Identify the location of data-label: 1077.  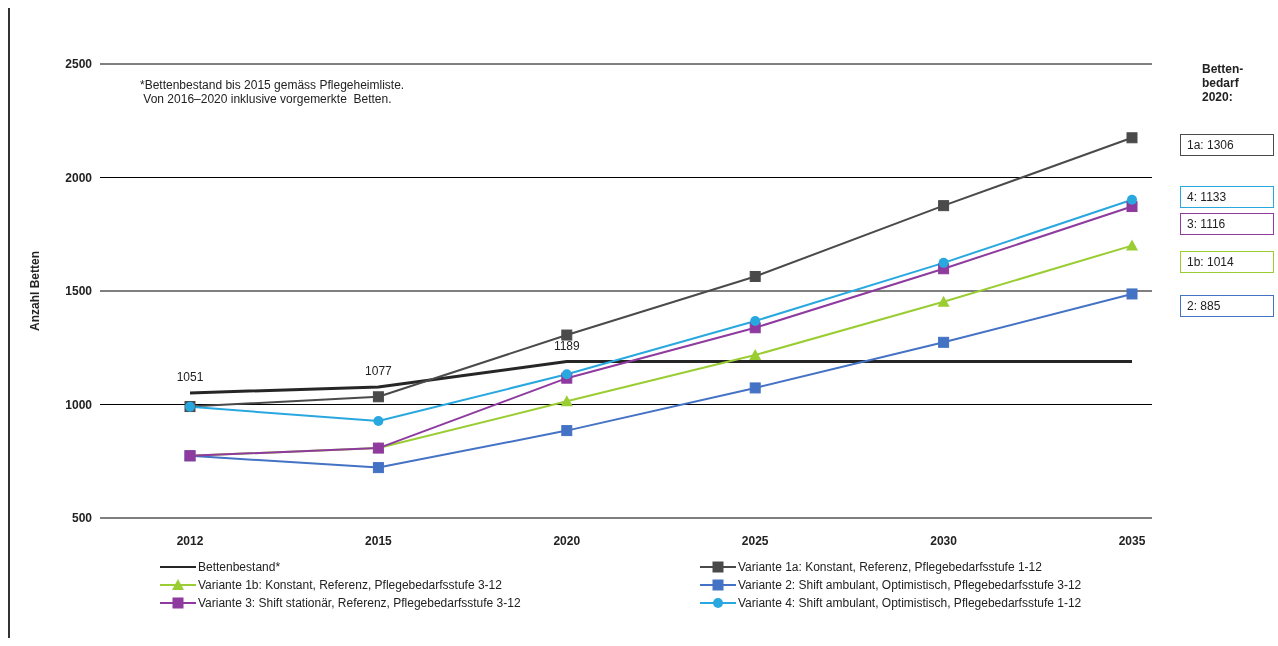
(379, 371).